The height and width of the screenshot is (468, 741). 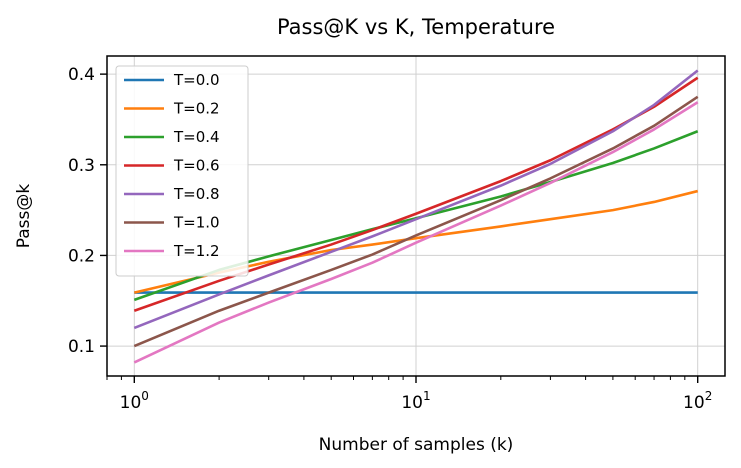 I want to click on legend-label-t-0-8: T=0.8, so click(x=196, y=194).